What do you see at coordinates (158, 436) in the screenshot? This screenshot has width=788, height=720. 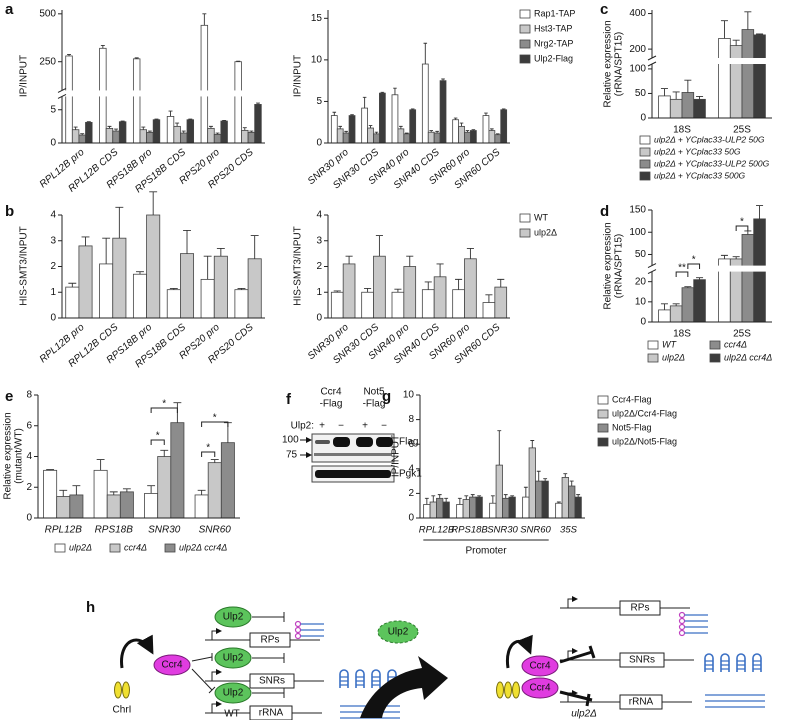 I see `significance-label: *` at bounding box center [158, 436].